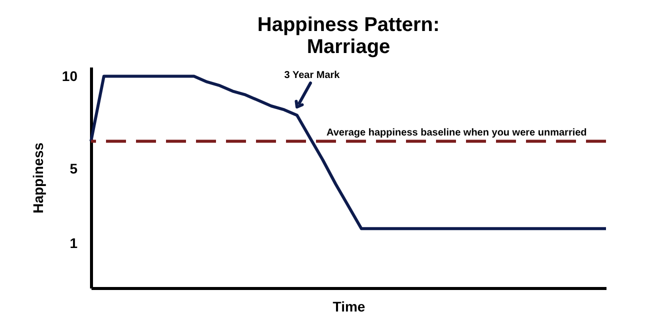 Image resolution: width=650 pixels, height=324 pixels. I want to click on chart-title: Happiness Pattern: Marriage, so click(348, 36).